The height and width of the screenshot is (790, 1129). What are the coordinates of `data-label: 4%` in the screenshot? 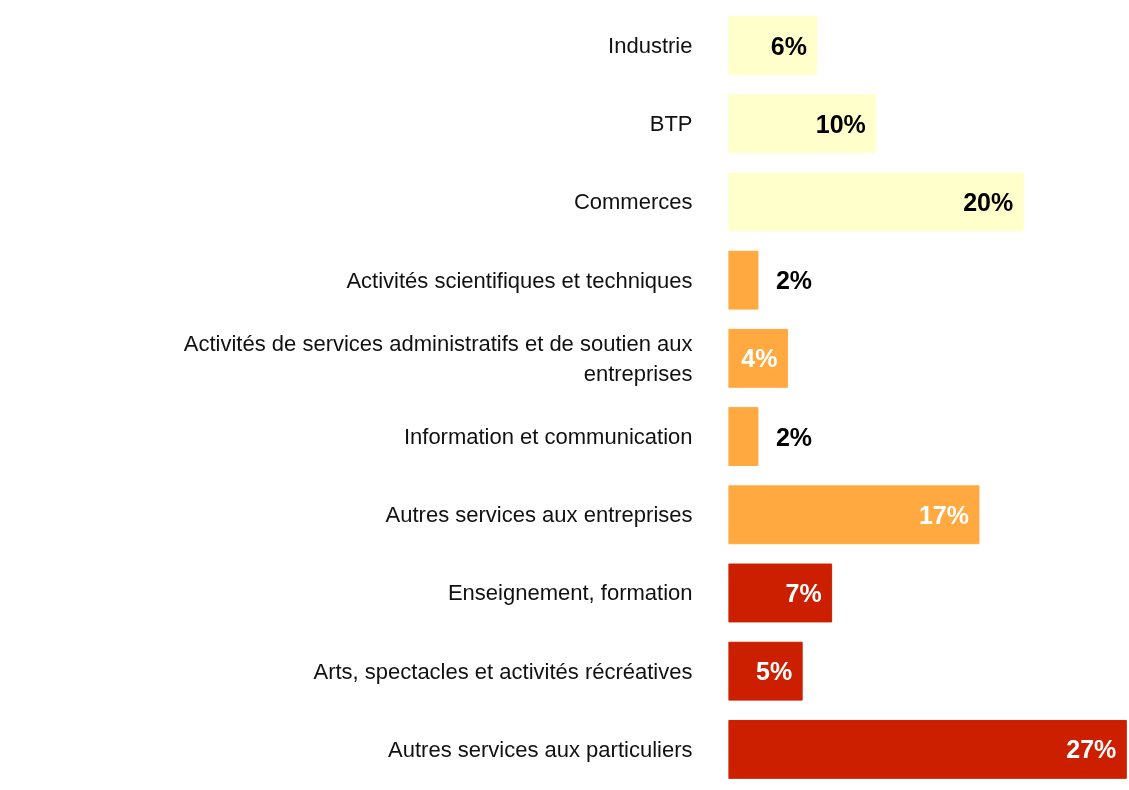 It's located at (759, 358).